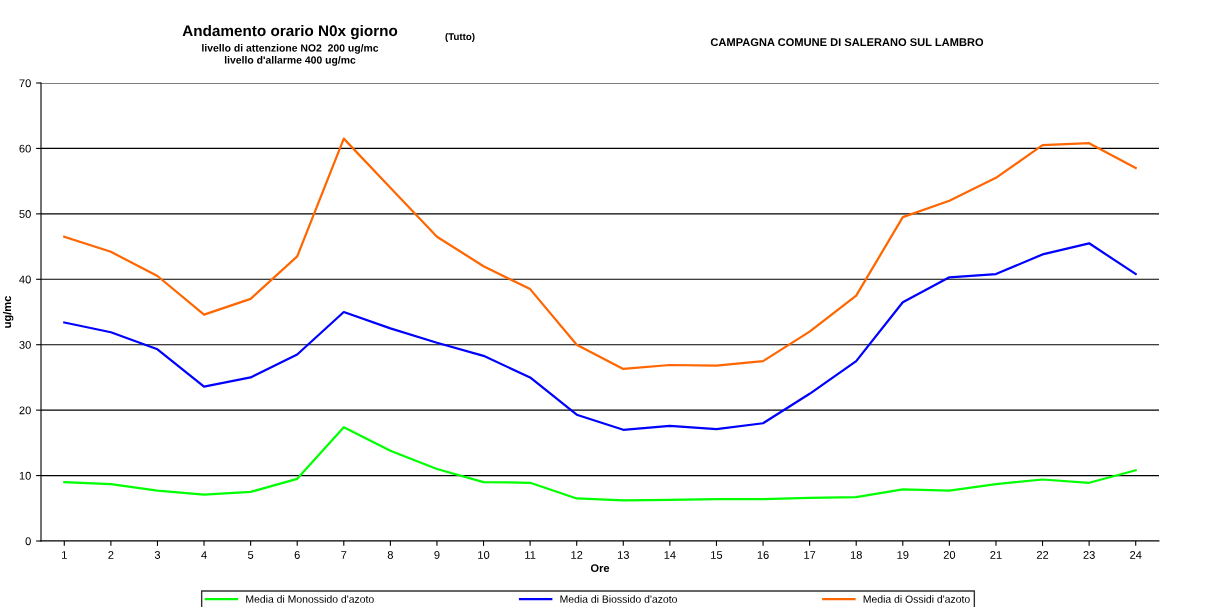 The height and width of the screenshot is (607, 1215). Describe the element at coordinates (670, 555) in the screenshot. I see `x-tick-label: 14` at that location.